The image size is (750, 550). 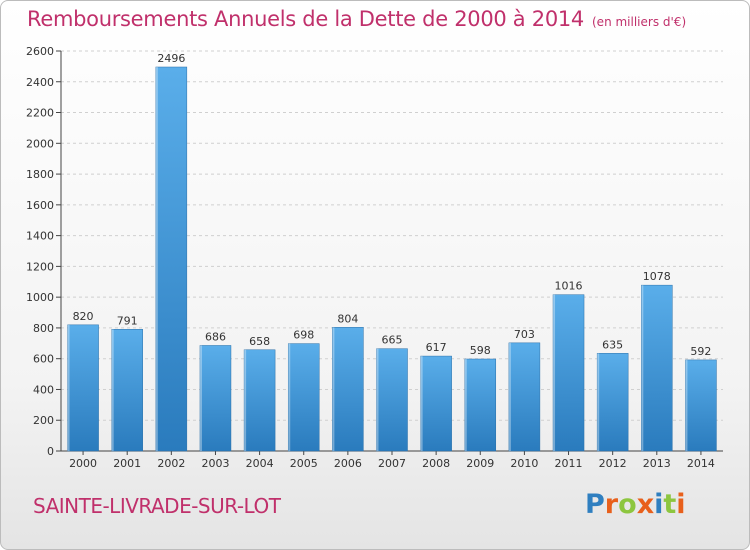 What do you see at coordinates (83, 316) in the screenshot?
I see `data-label: 820` at bounding box center [83, 316].